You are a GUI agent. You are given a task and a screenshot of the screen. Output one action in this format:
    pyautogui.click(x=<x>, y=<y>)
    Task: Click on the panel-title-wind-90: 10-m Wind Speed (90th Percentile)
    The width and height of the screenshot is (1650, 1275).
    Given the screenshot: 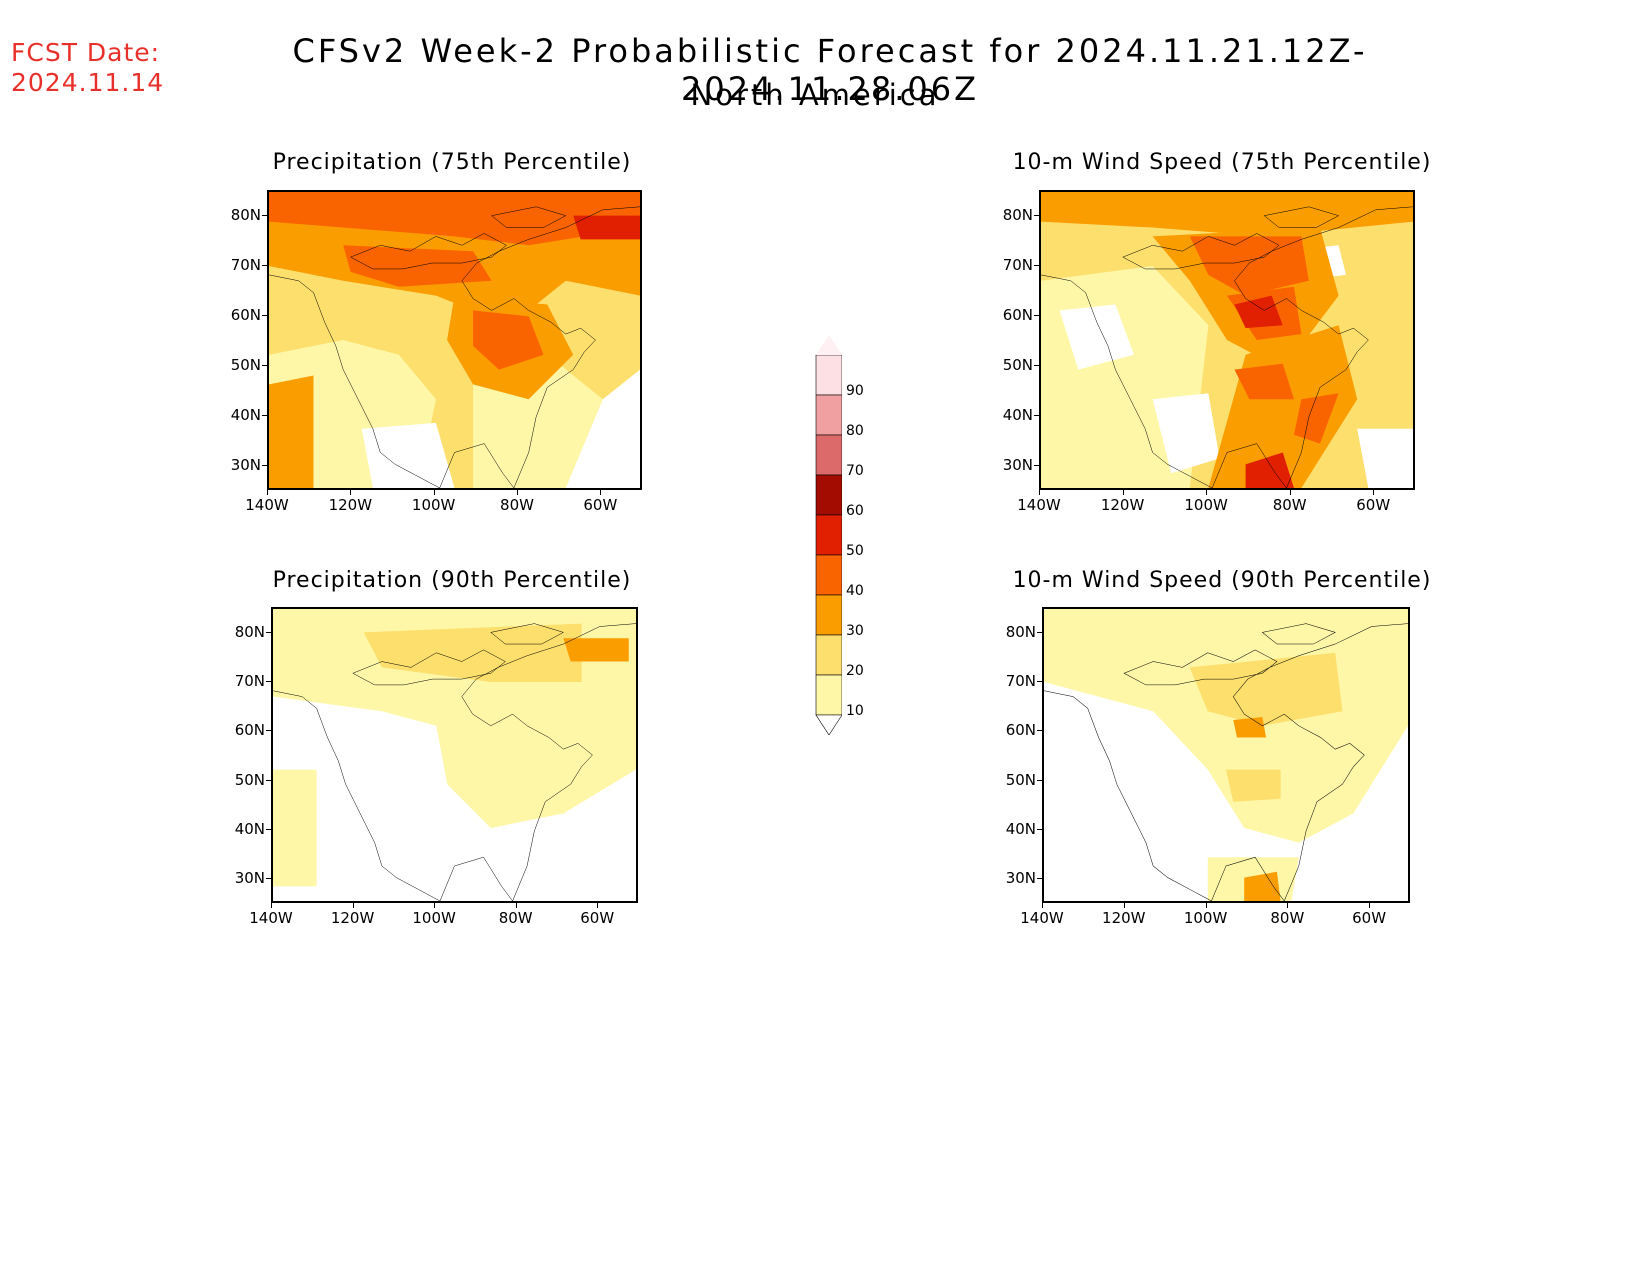 What is the action you would take?
    pyautogui.click(x=1222, y=580)
    